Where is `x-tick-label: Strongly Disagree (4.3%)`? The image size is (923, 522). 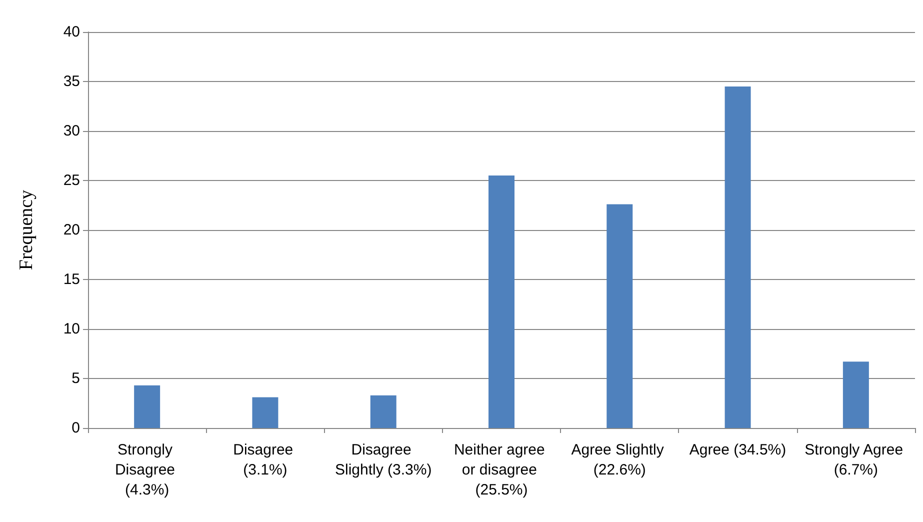
x-tick-label: Strongly Disagree (4.3%) is located at coordinates (147, 470).